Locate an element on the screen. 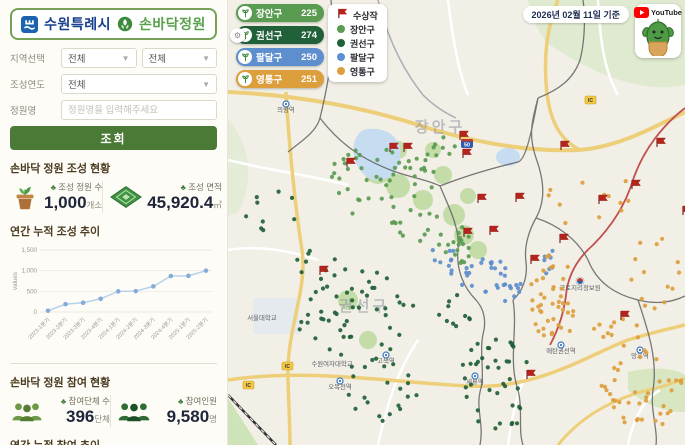 The height and width of the screenshot is (445, 685). creation-stats: ♣ 조성 정원 수 1,000개소 ♣ 조성 면적 45,920.4㎡ is located at coordinates (116, 197).